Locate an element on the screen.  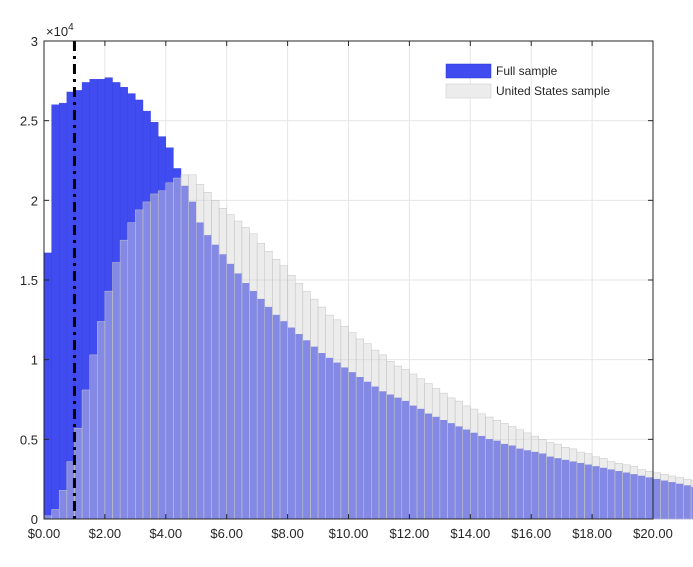
y-exponent-label: ×10⁴ is located at coordinates (60, 30).